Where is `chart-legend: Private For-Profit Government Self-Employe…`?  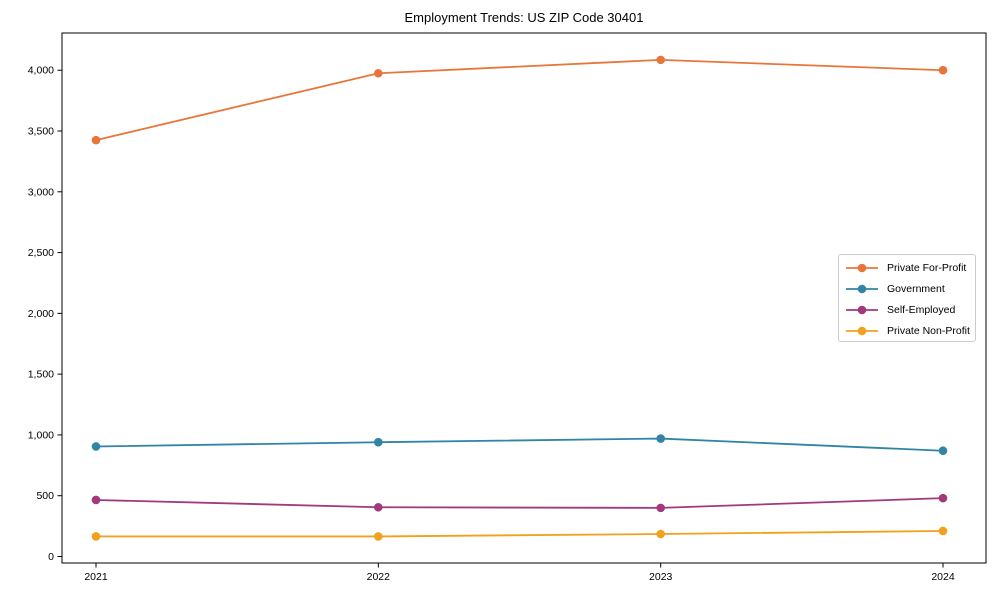 chart-legend: Private For-Profit Government Self-Employe… is located at coordinates (907, 298).